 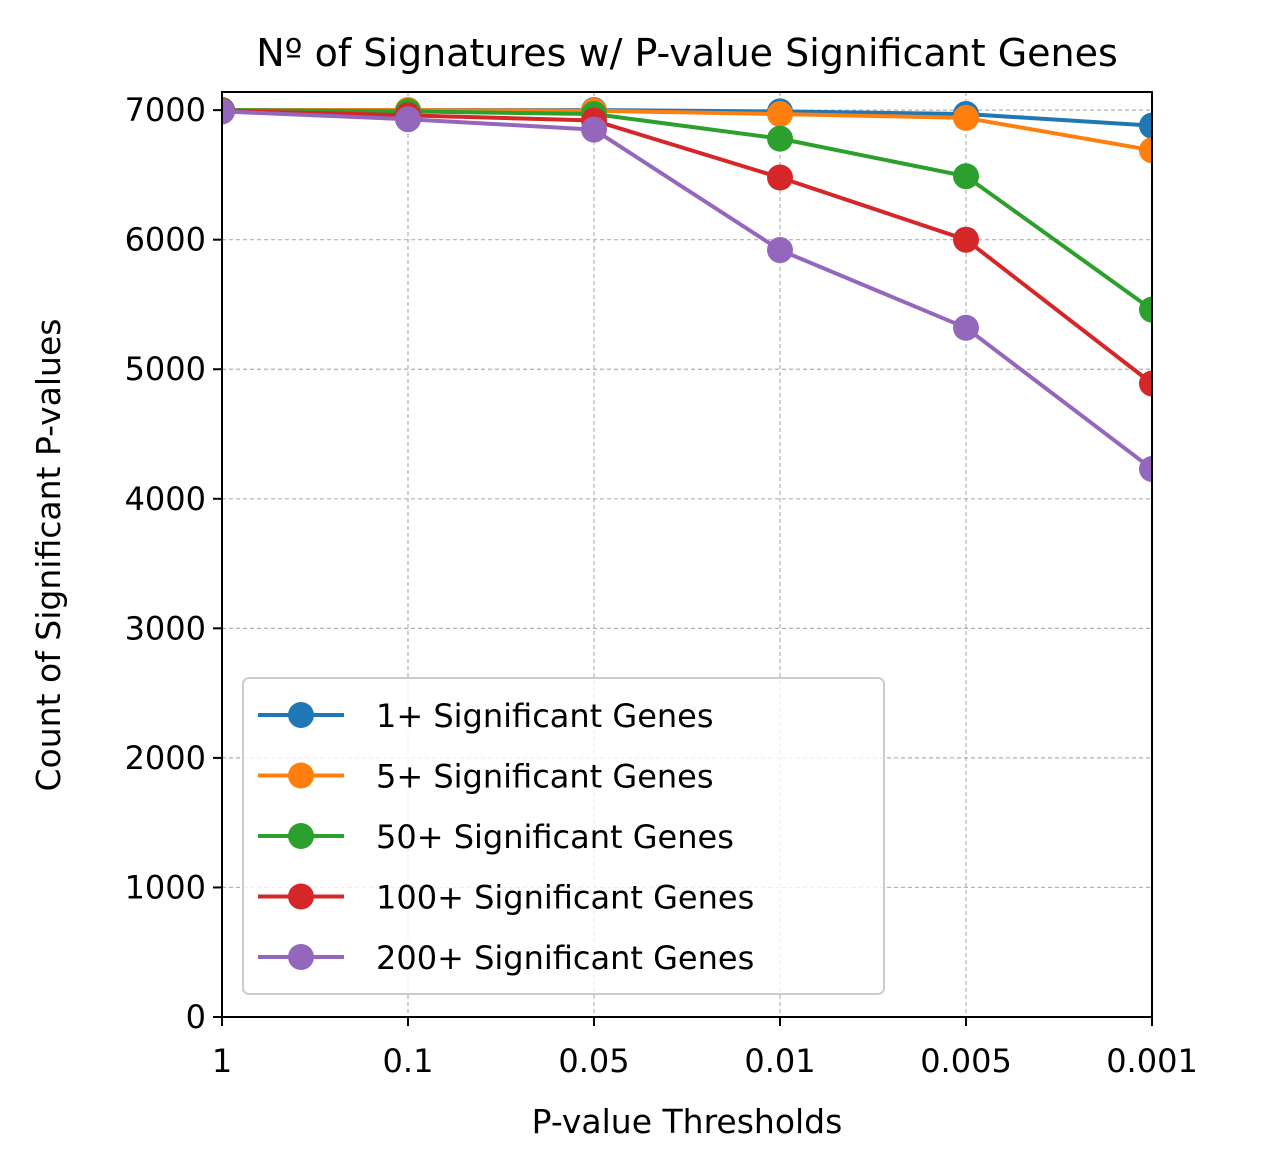 What do you see at coordinates (196, 1017) in the screenshot?
I see `y-tick-label: 0` at bounding box center [196, 1017].